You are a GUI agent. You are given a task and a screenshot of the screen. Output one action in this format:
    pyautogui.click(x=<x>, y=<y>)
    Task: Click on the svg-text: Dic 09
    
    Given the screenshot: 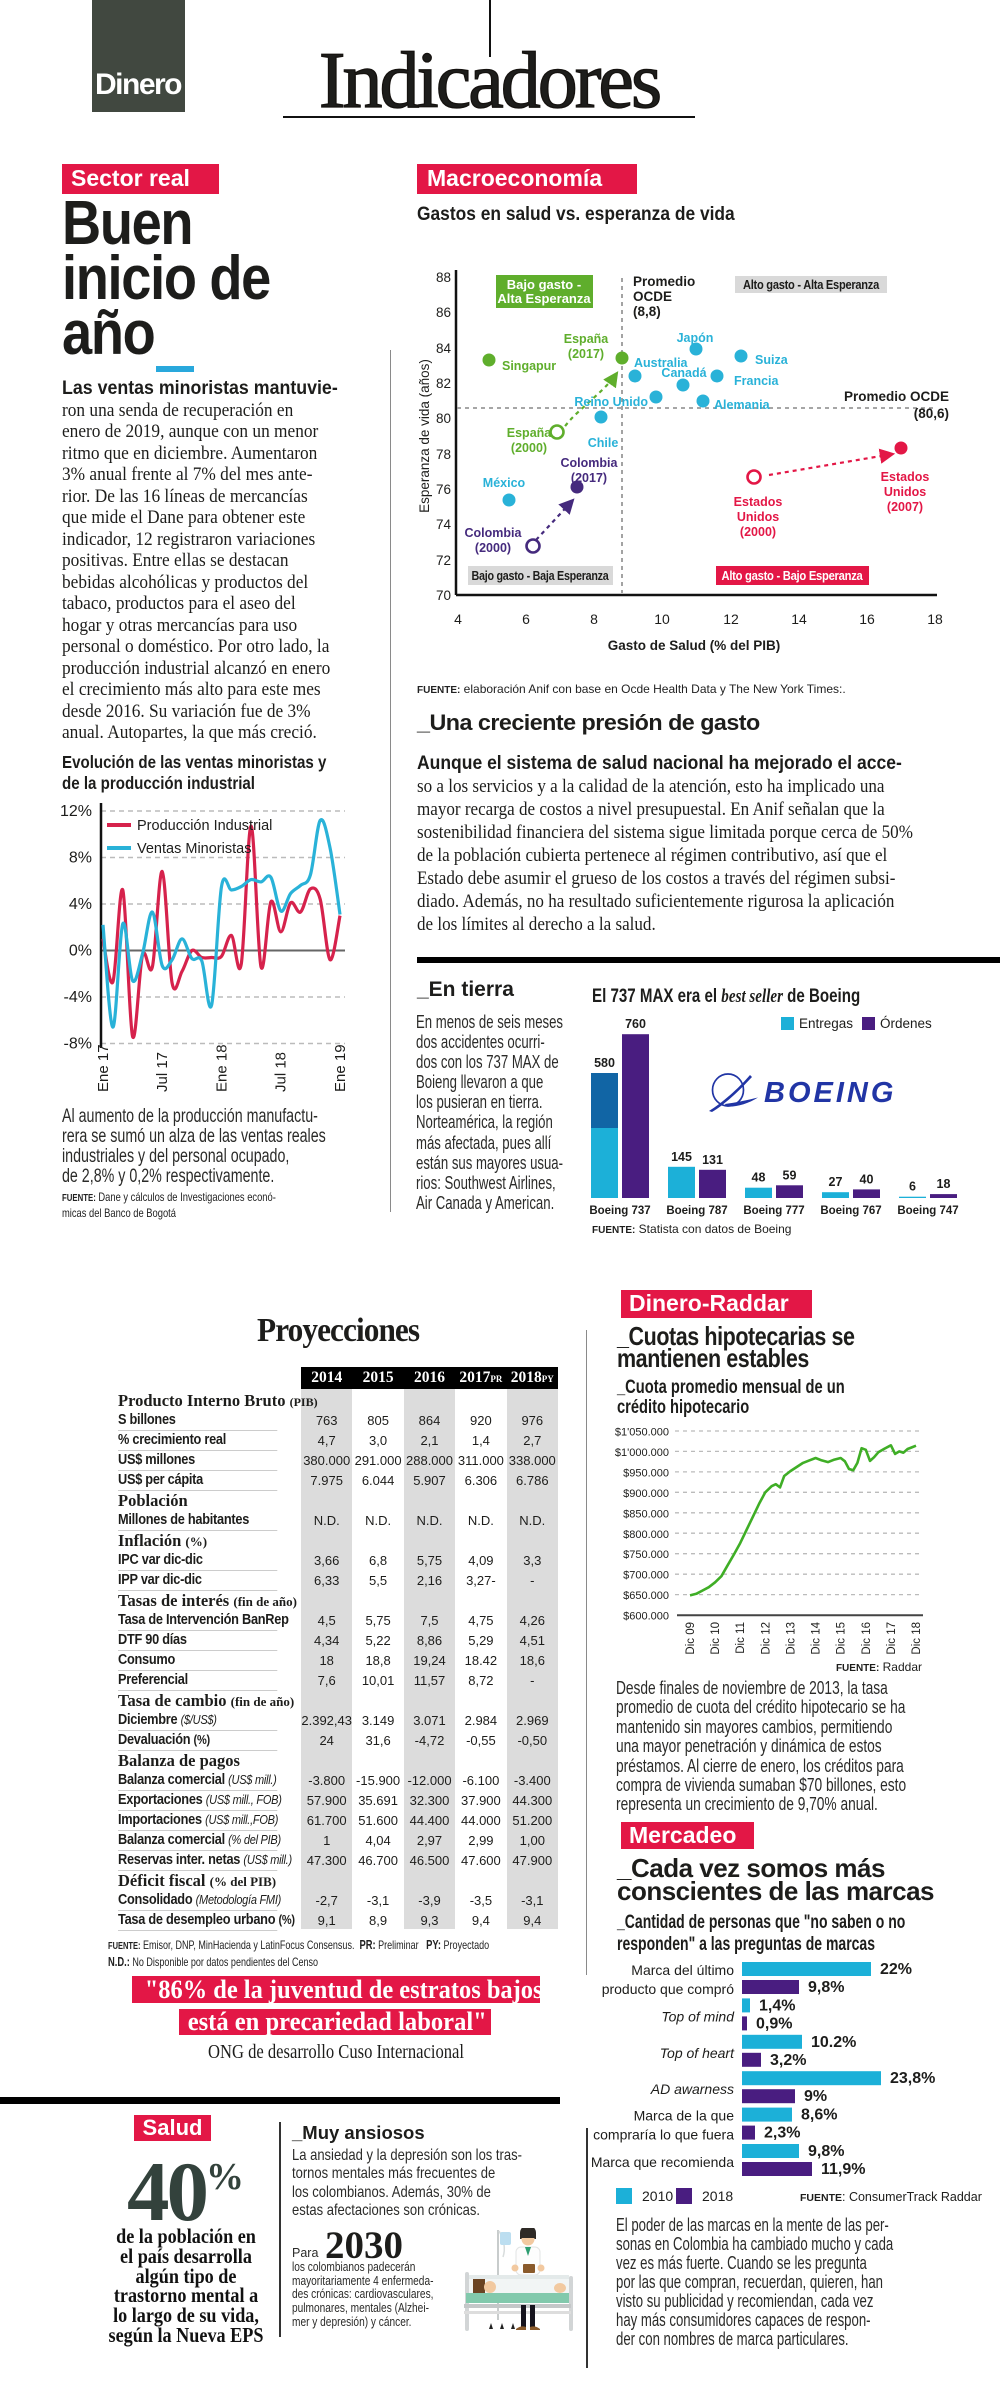 What is the action you would take?
    pyautogui.click(x=691, y=1638)
    